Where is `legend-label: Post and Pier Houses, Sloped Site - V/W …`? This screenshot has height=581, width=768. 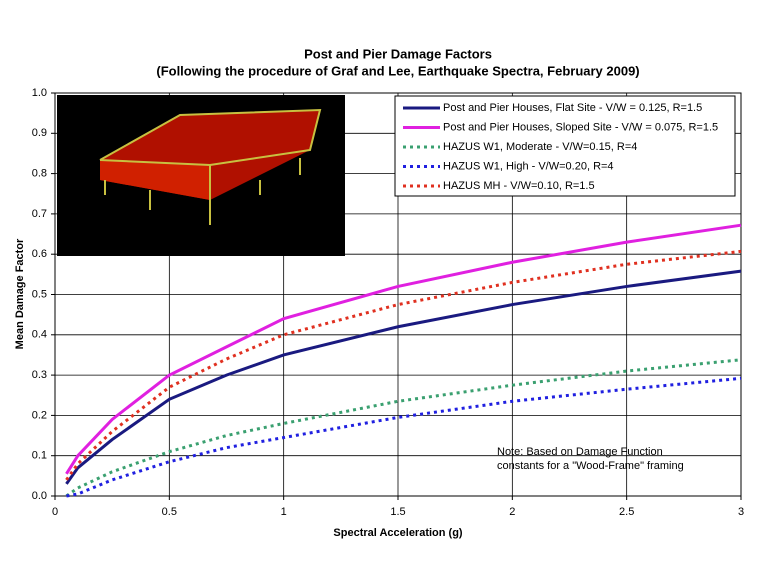 legend-label: Post and Pier Houses, Sloped Site - V/W … is located at coordinates (580, 127).